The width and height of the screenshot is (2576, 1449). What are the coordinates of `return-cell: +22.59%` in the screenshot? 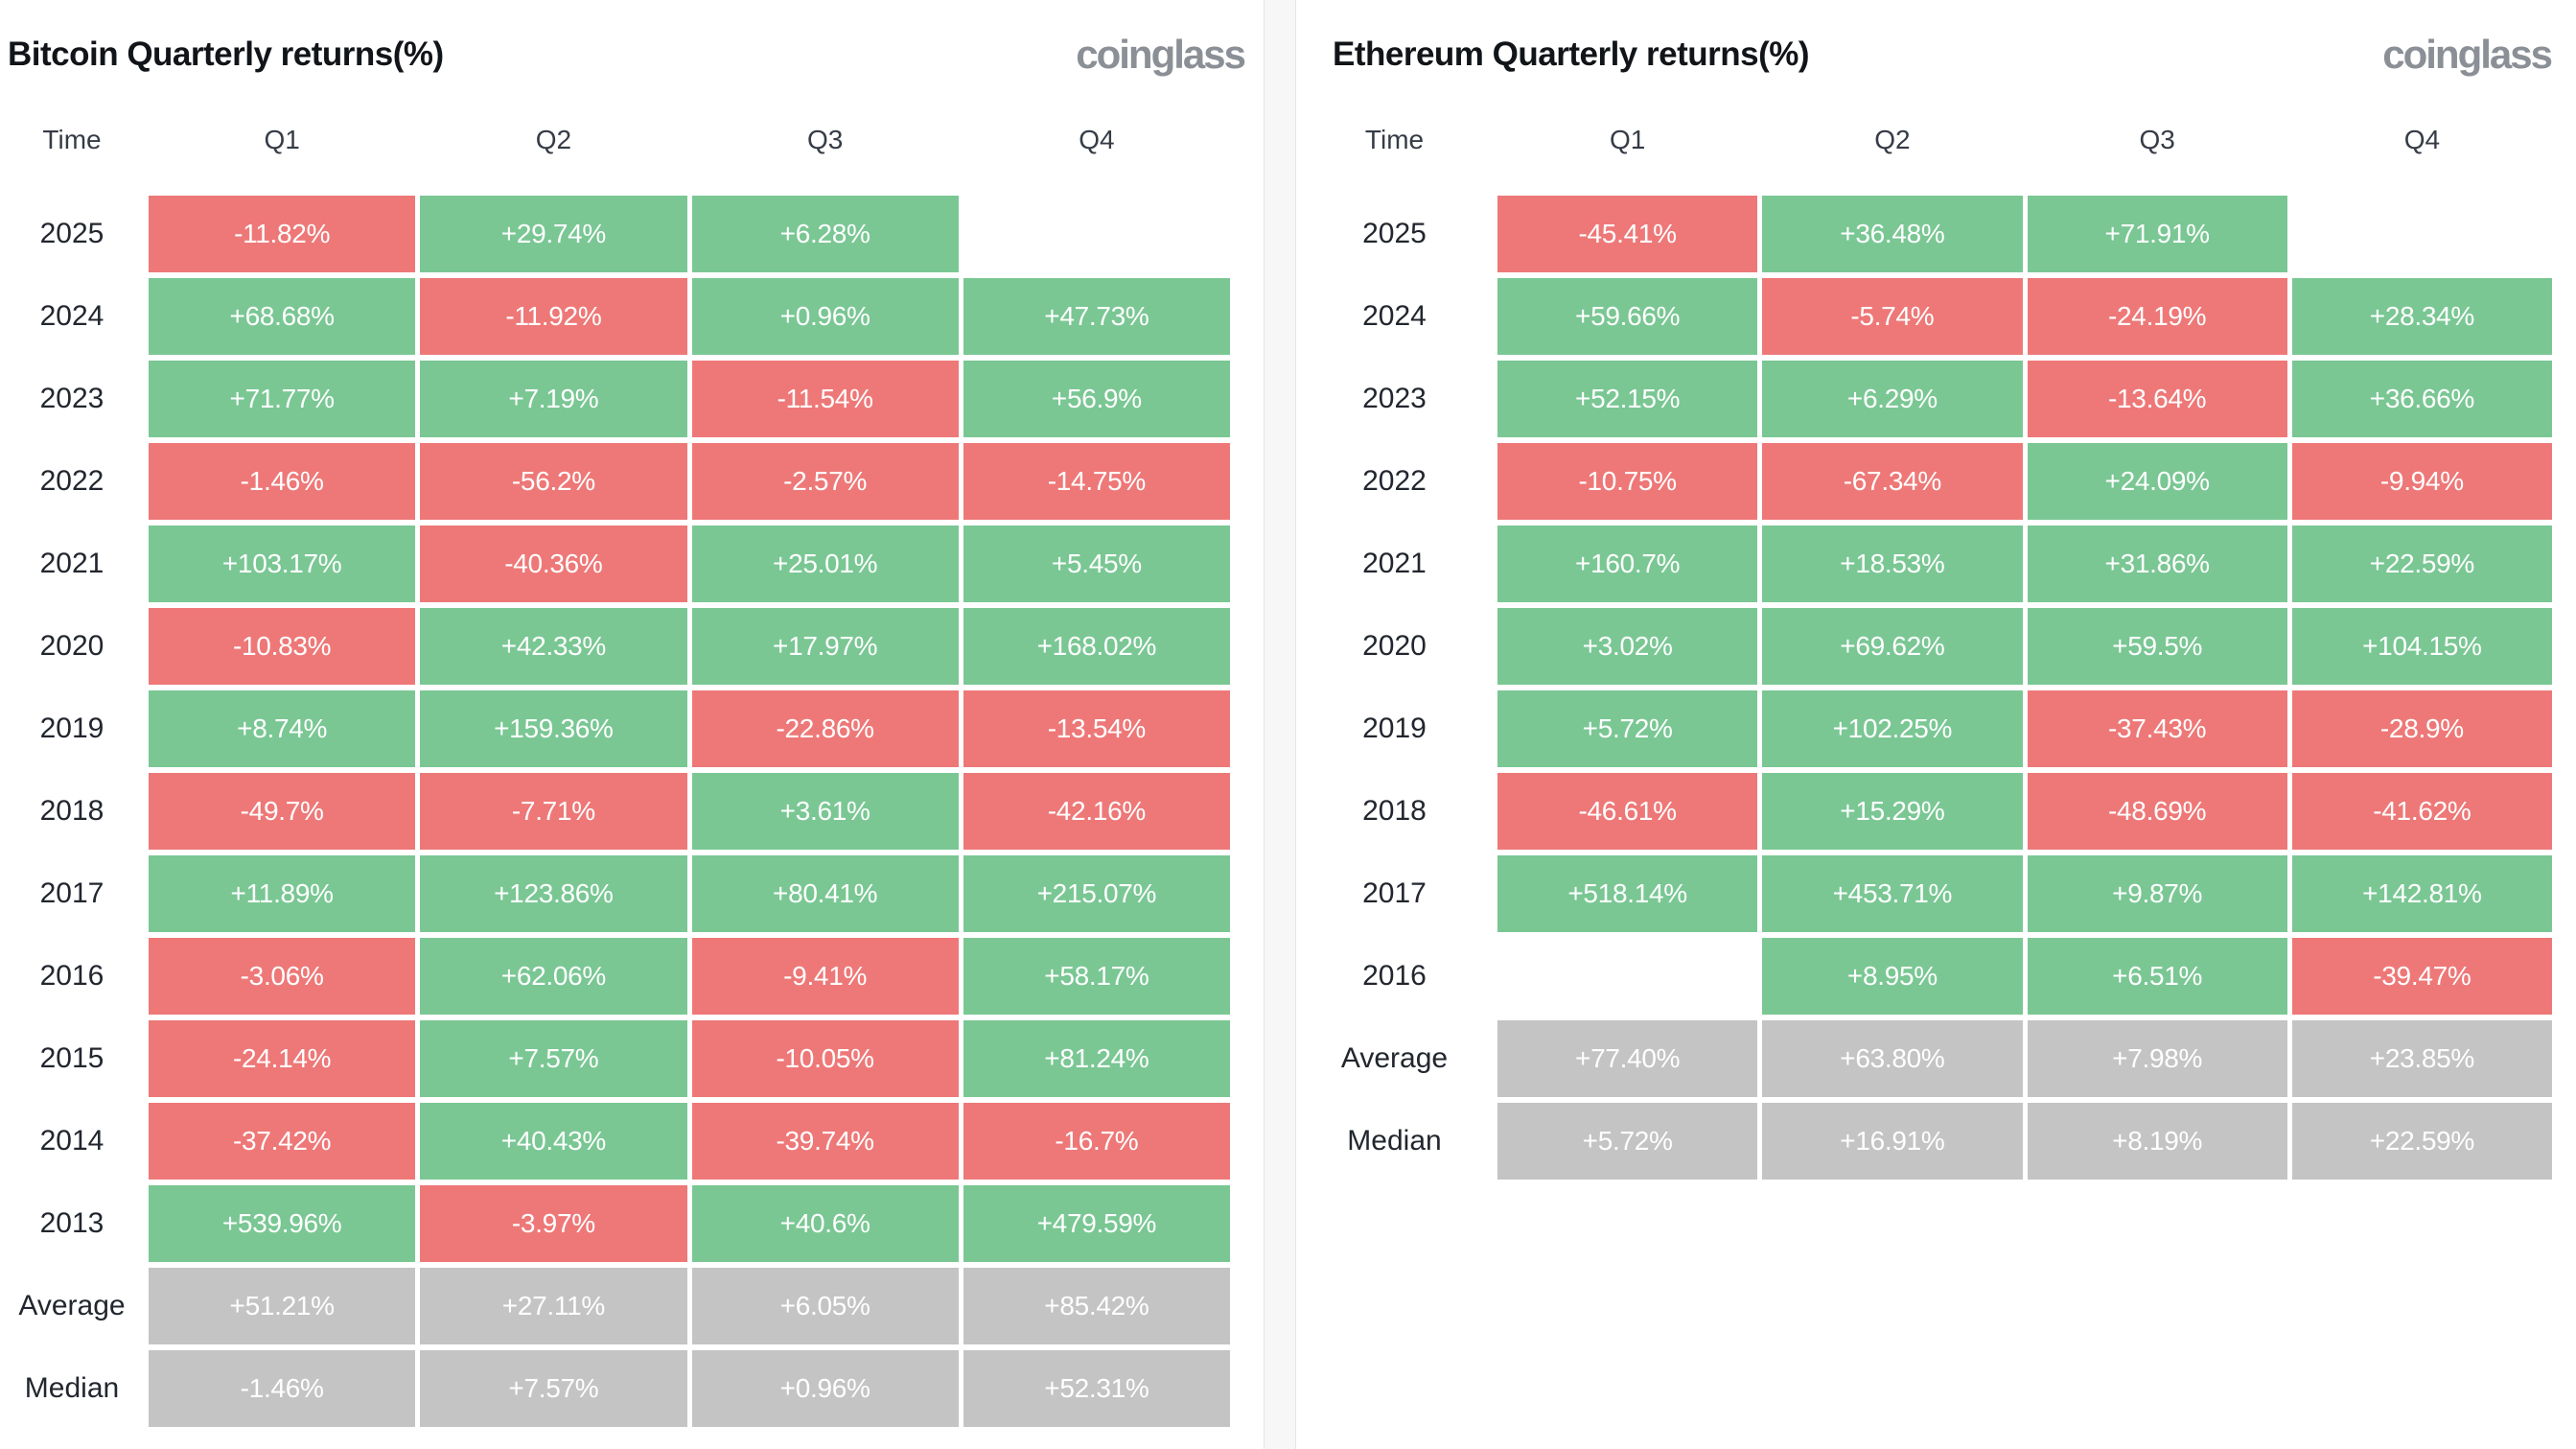 It's located at (2421, 1141).